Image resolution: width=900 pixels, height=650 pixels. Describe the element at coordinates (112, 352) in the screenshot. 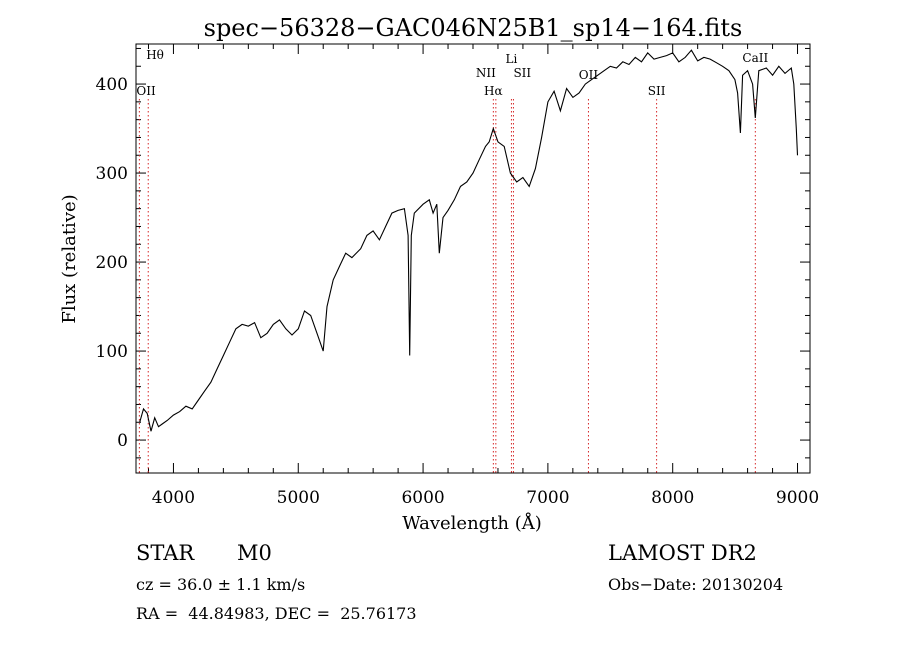

I see `y-tick-label: 100` at that location.